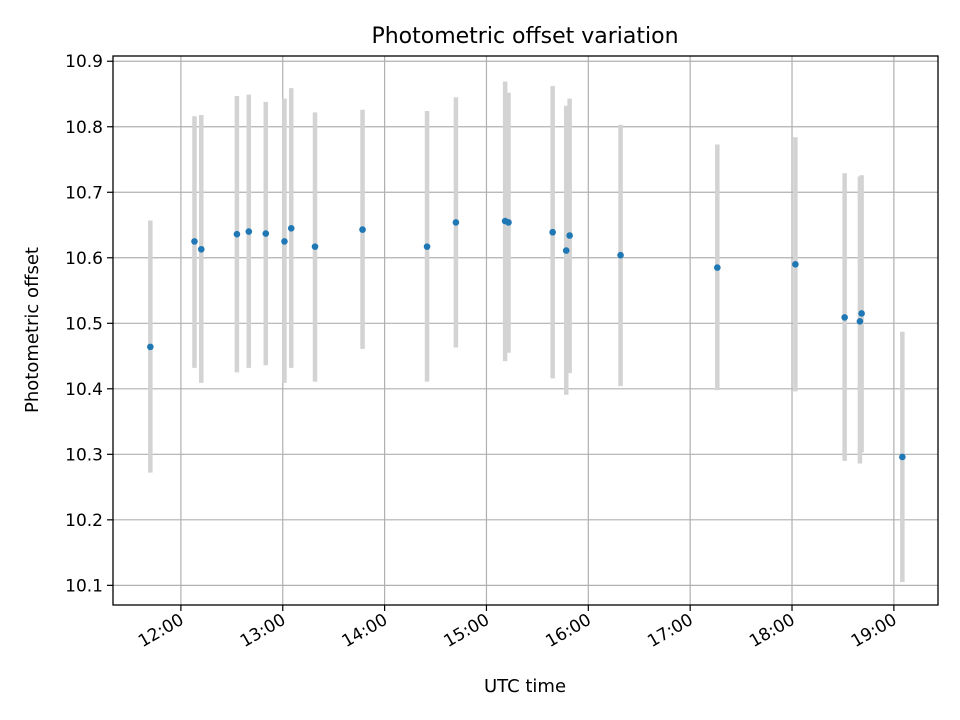 The image size is (960, 720). Describe the element at coordinates (84, 521) in the screenshot. I see `y-tick-label: 10.2` at that location.